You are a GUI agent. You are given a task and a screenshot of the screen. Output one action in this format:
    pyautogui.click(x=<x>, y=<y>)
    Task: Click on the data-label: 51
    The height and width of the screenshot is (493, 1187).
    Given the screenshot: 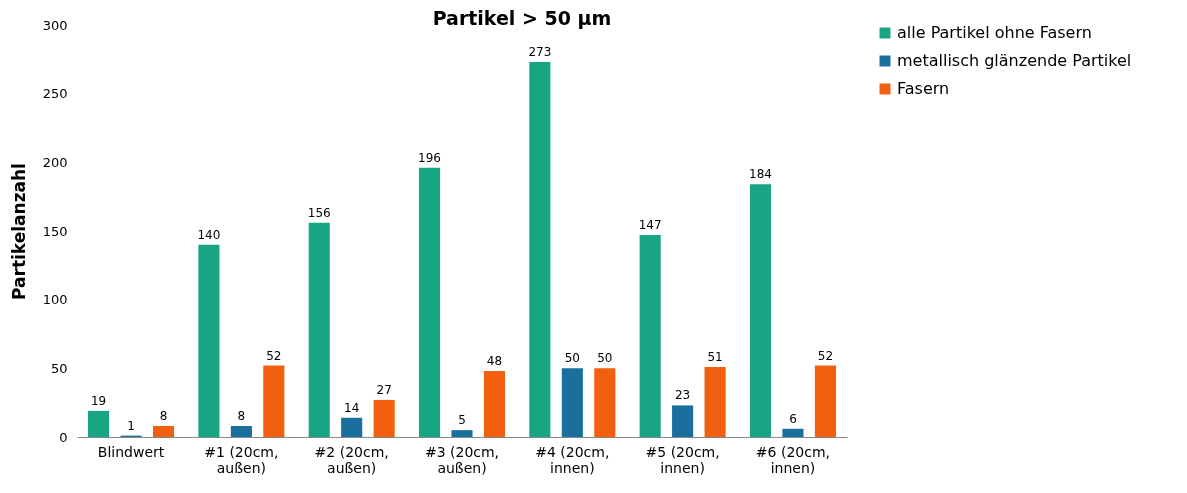 What is the action you would take?
    pyautogui.click(x=715, y=356)
    